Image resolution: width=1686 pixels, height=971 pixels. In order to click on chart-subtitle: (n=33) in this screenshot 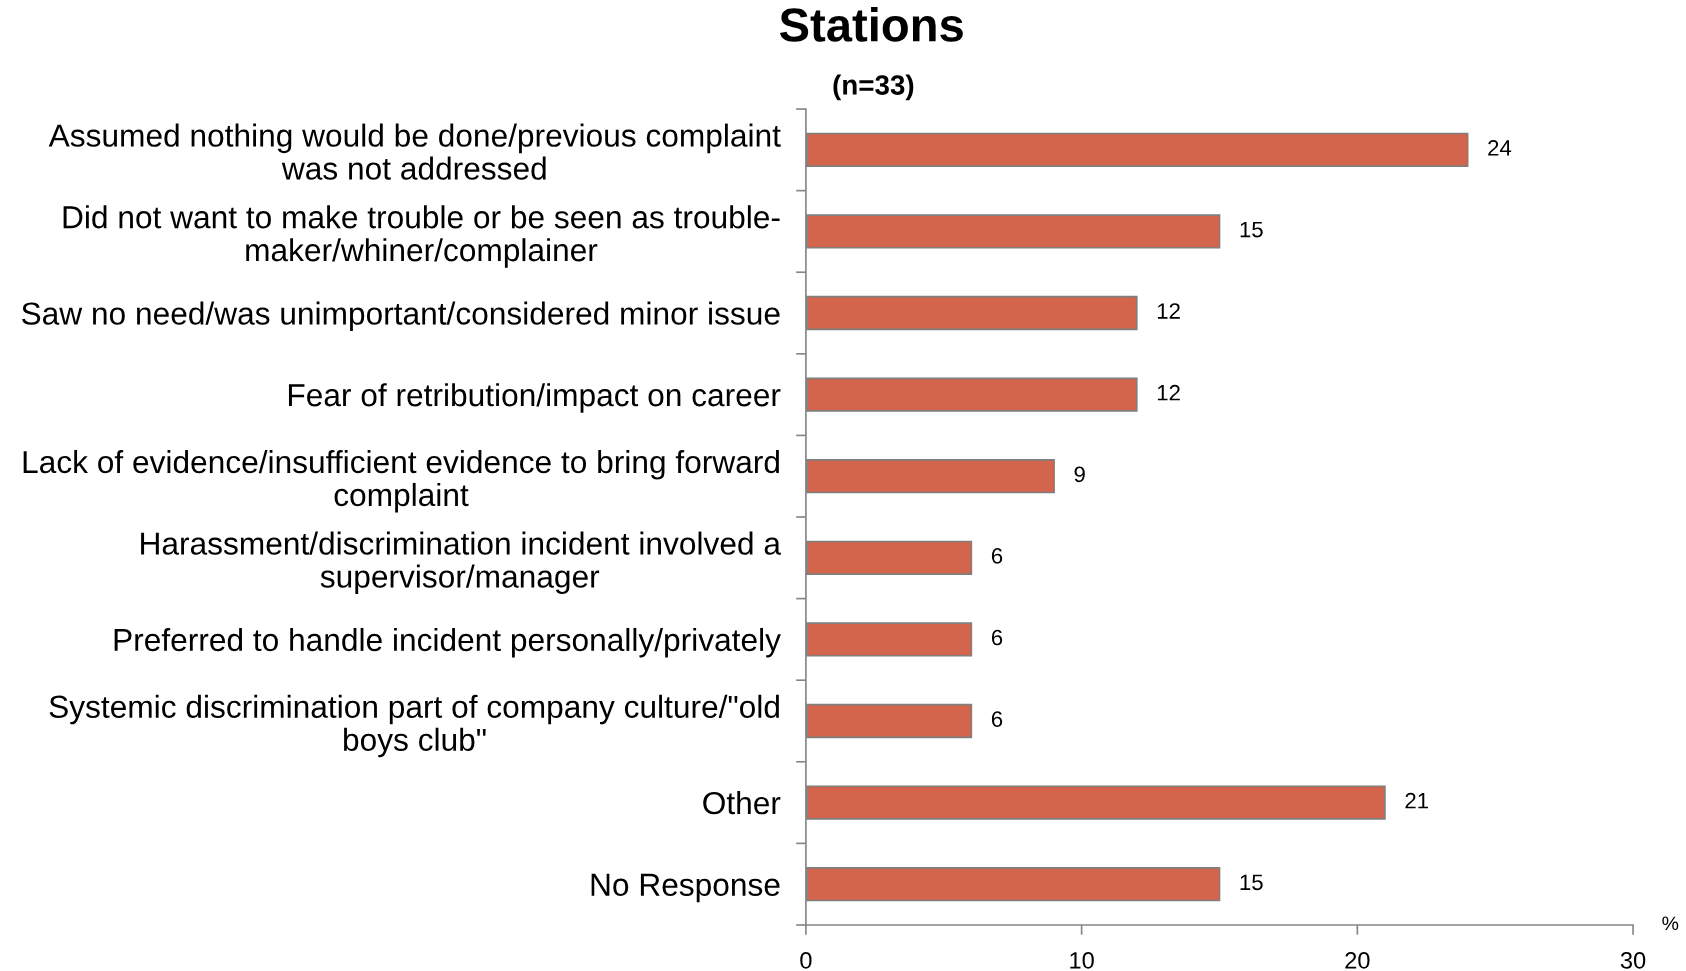, I will do `click(873, 87)`.